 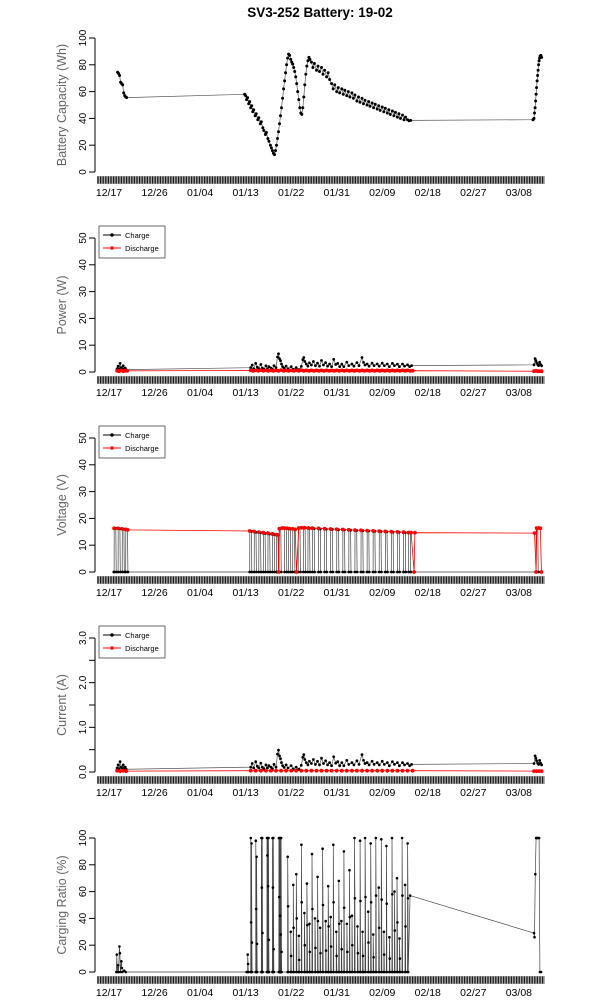 I want to click on series-line-charge, so click(x=327, y=550).